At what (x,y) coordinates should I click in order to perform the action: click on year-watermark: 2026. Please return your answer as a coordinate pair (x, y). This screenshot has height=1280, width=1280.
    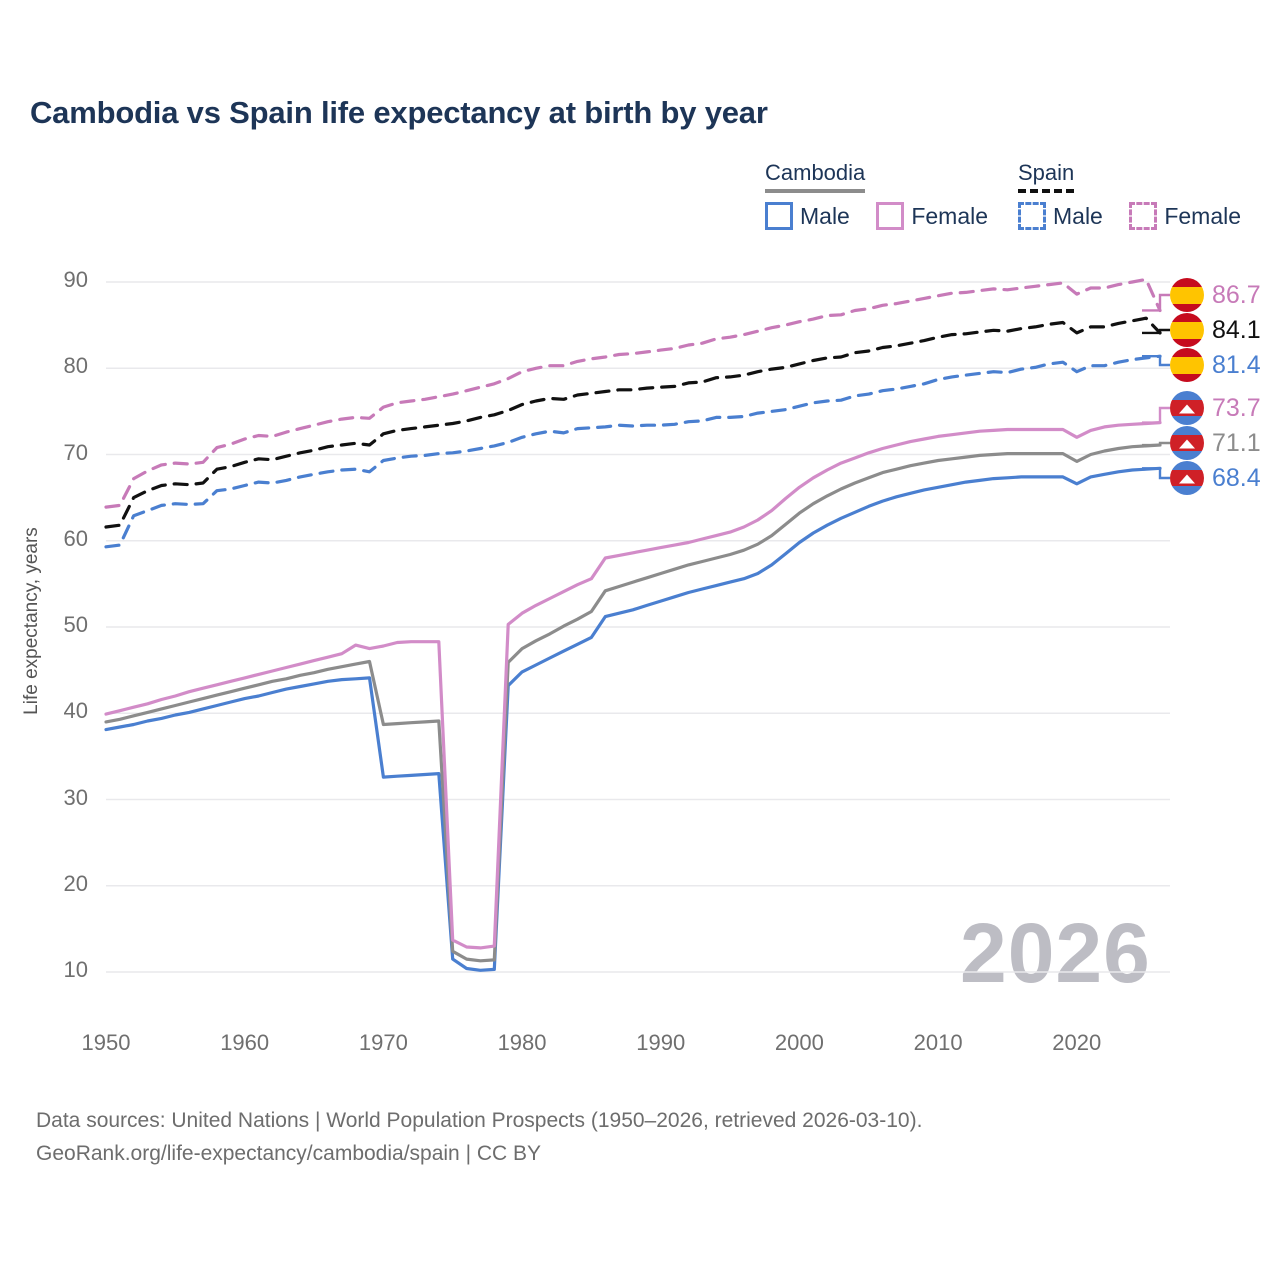
    Looking at the image, I should click on (1055, 953).